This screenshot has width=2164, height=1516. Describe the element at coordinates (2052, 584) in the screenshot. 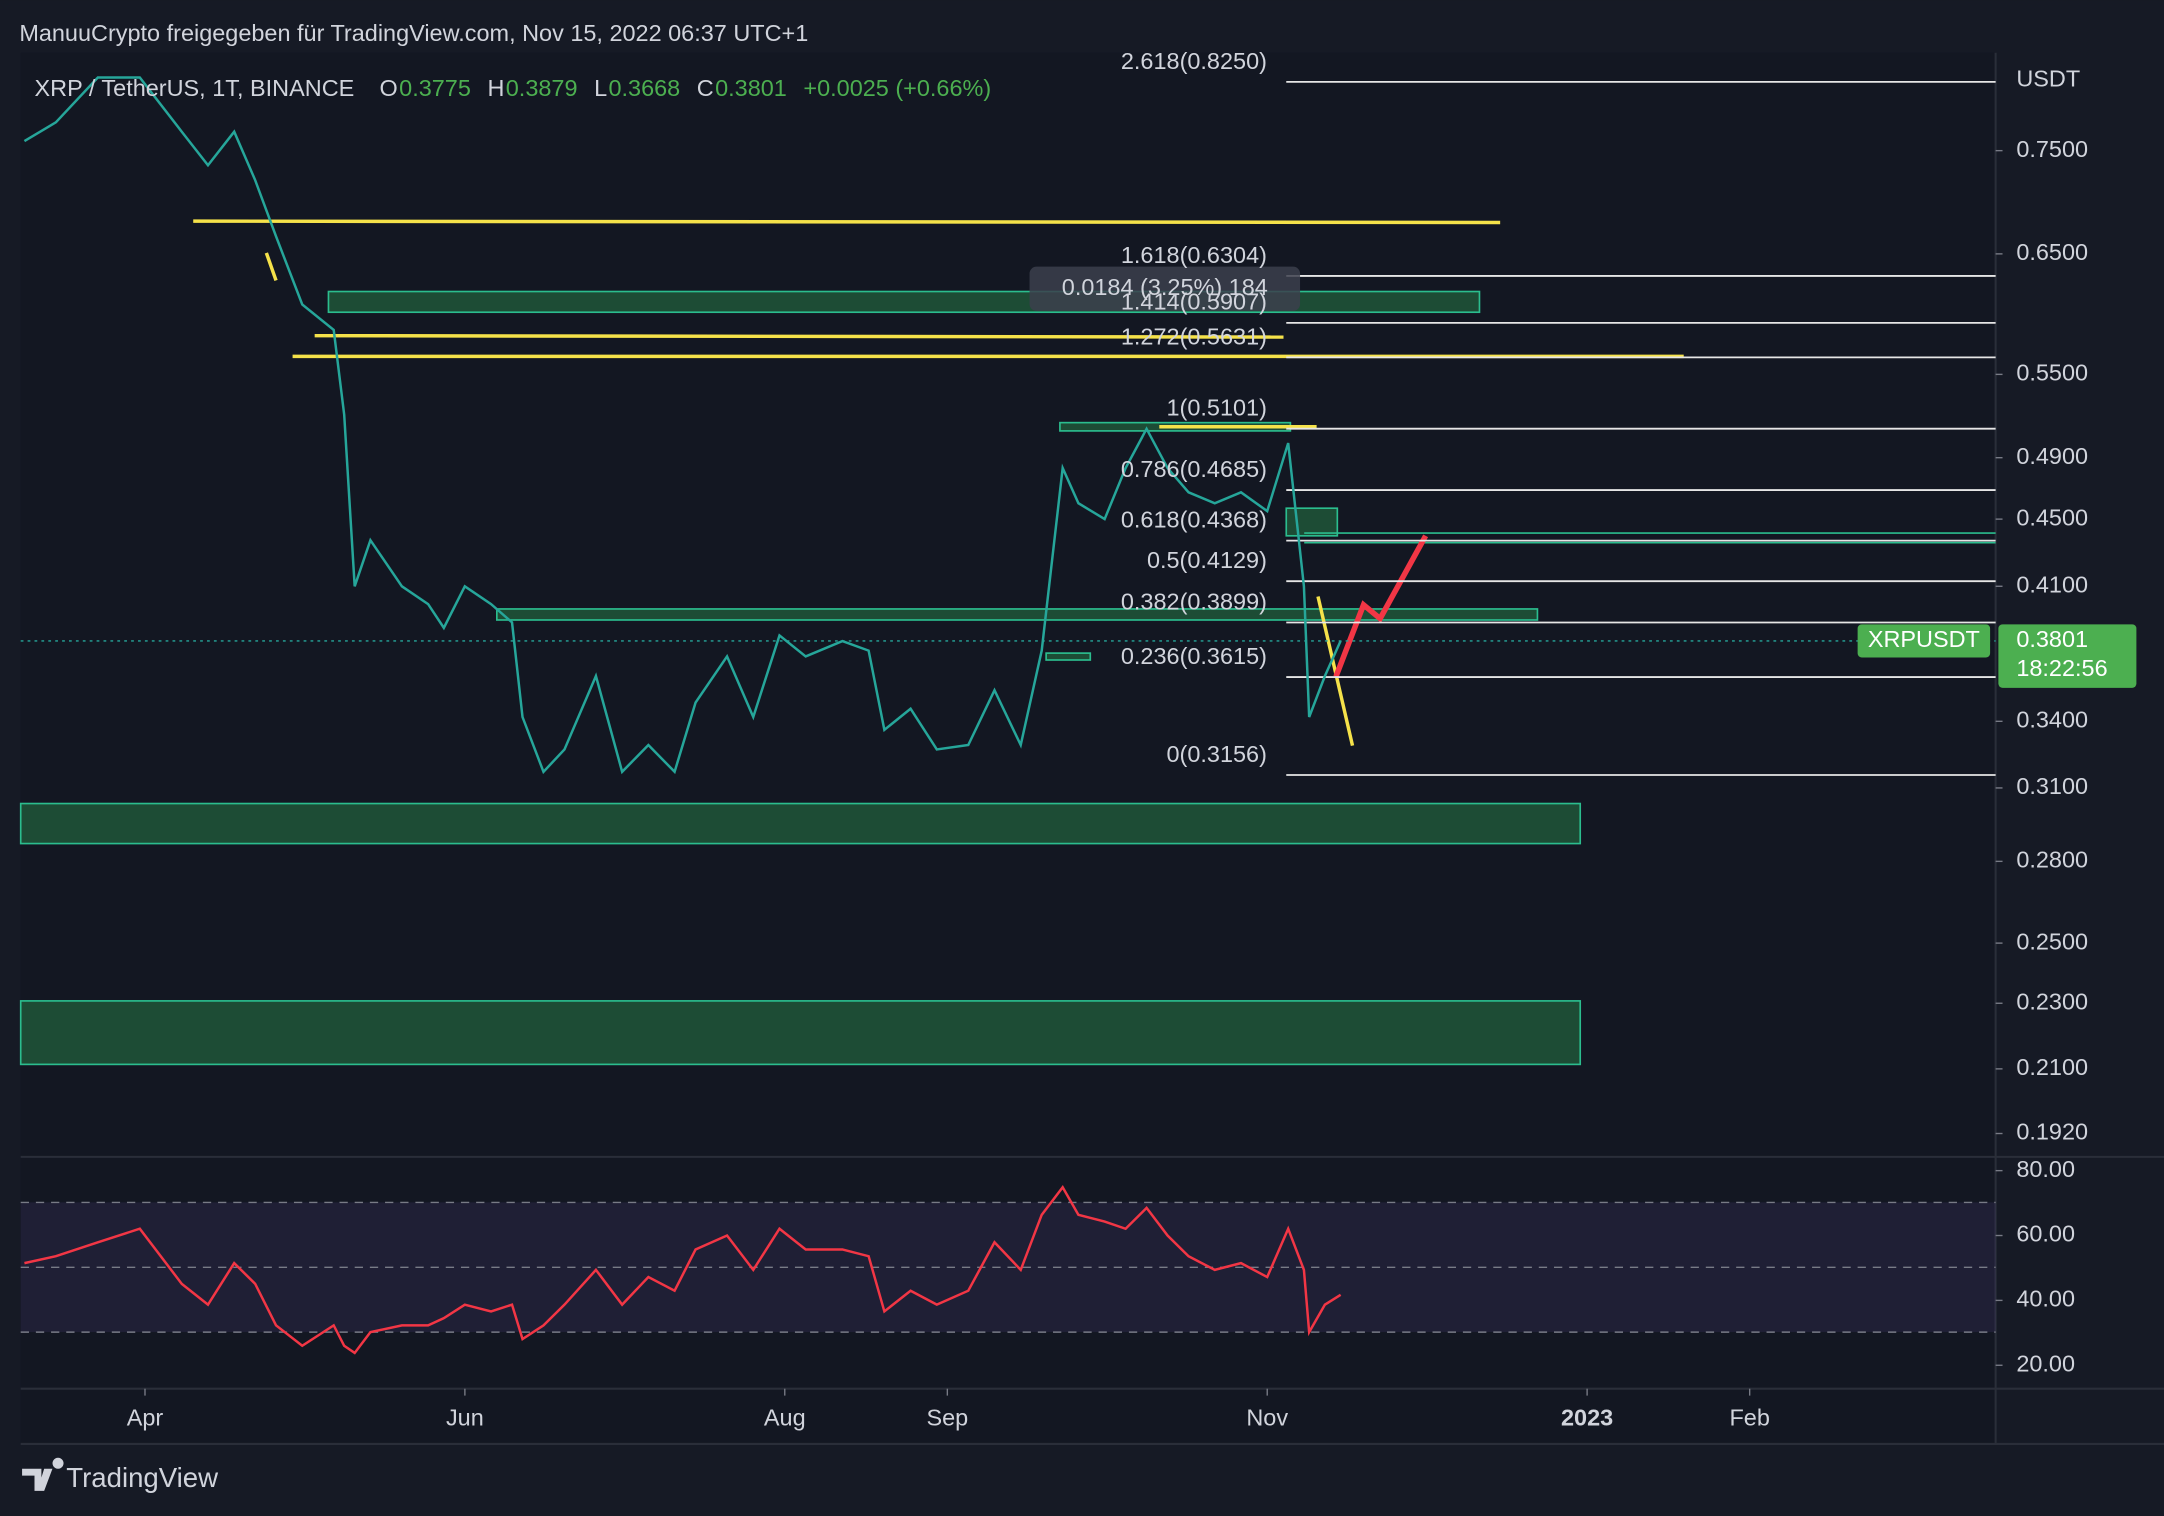

I see `y-tick-label: 0.4100` at that location.